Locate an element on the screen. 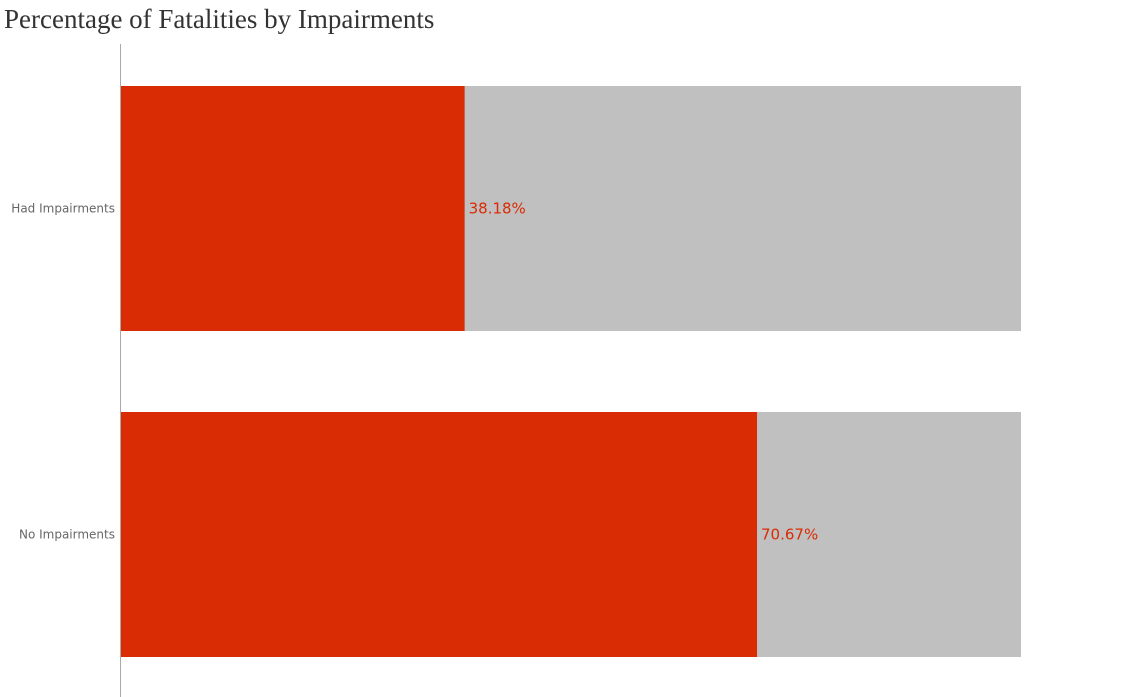 This screenshot has height=697, width=1132. chart-title: Percentage of Fatalities by Impairments is located at coordinates (219, 19).